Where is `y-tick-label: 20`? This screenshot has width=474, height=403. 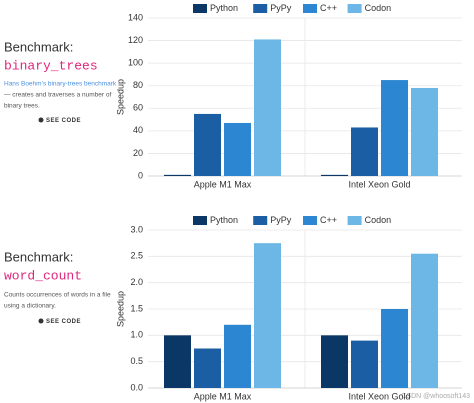
y-tick-label: 20 is located at coordinates (138, 153).